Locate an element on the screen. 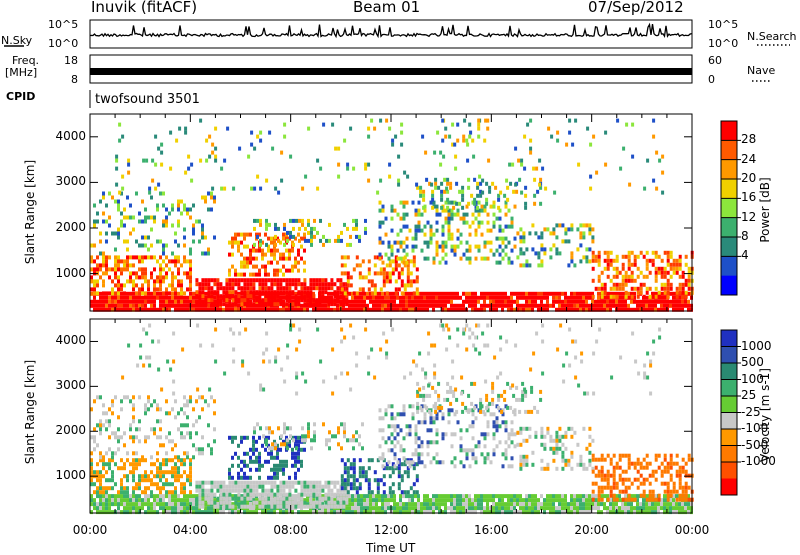 The image size is (800, 555). nsky-label: N.Sky is located at coordinates (16, 40).